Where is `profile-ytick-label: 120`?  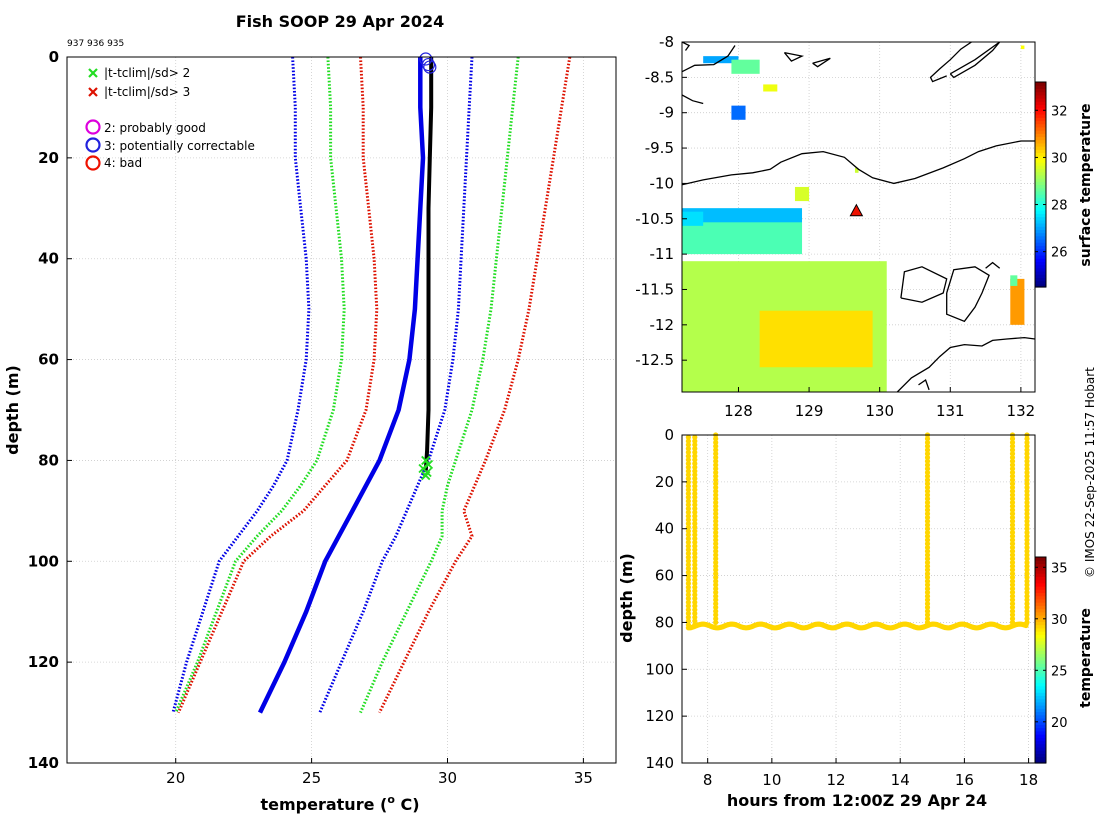 profile-ytick-label: 120 is located at coordinates (43, 662).